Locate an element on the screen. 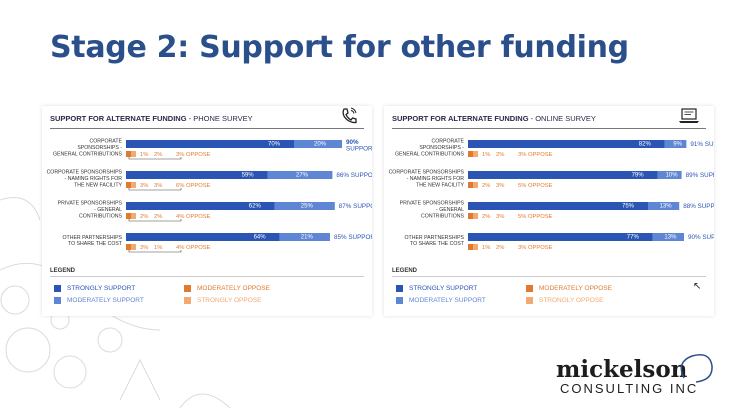 This screenshot has width=739, height=408. company-logo: mickelson CONSULTING INC is located at coordinates (634, 375).